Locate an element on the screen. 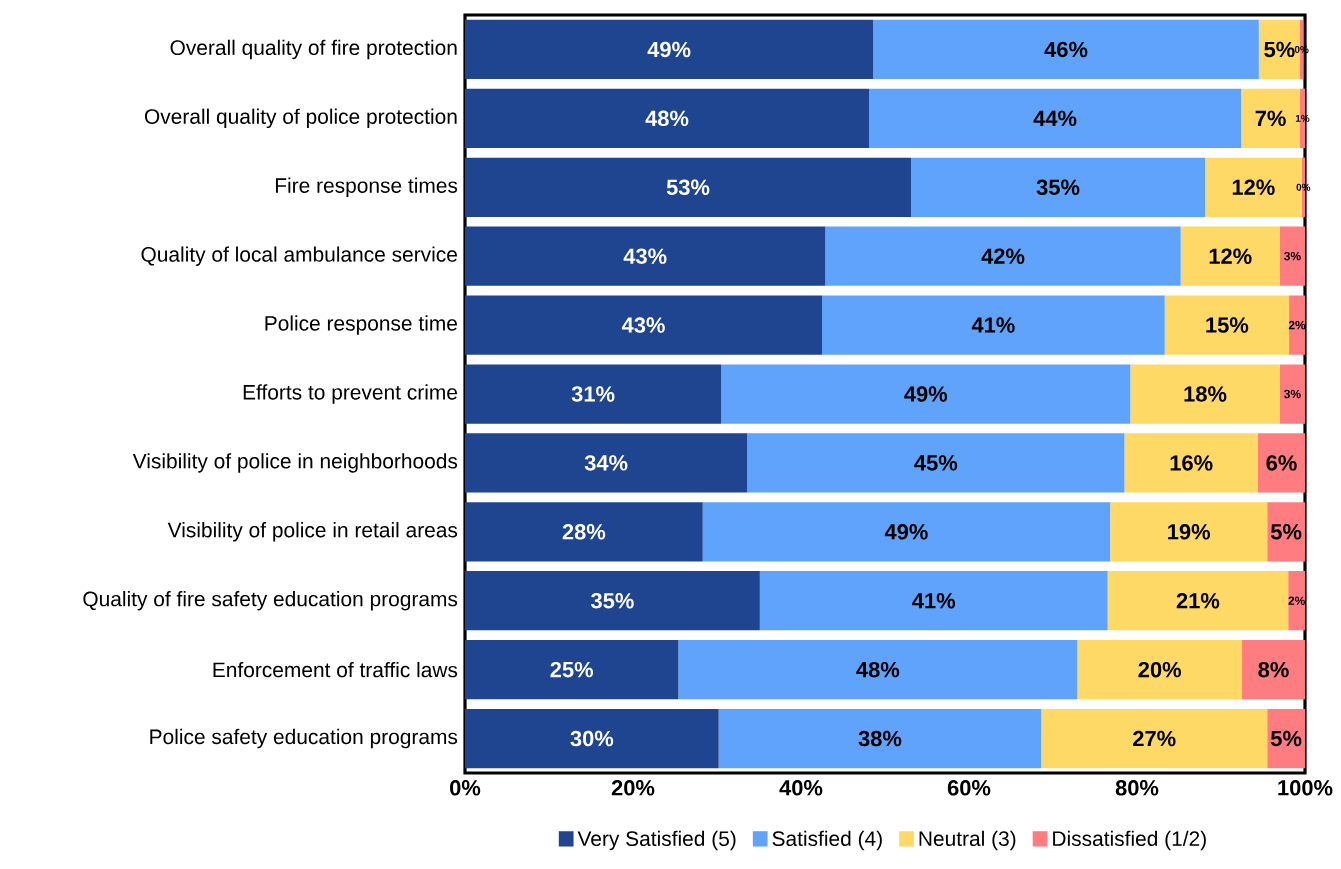  y-tick-label: Overall quality of fire protection is located at coordinates (313, 49).